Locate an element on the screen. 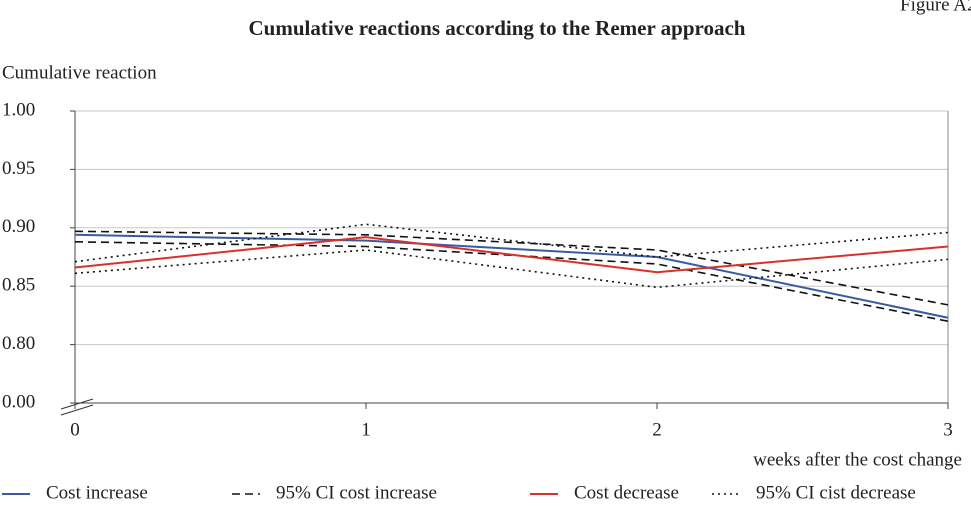 The image size is (971, 506). y-tick-label: 0.90 is located at coordinates (18, 226).